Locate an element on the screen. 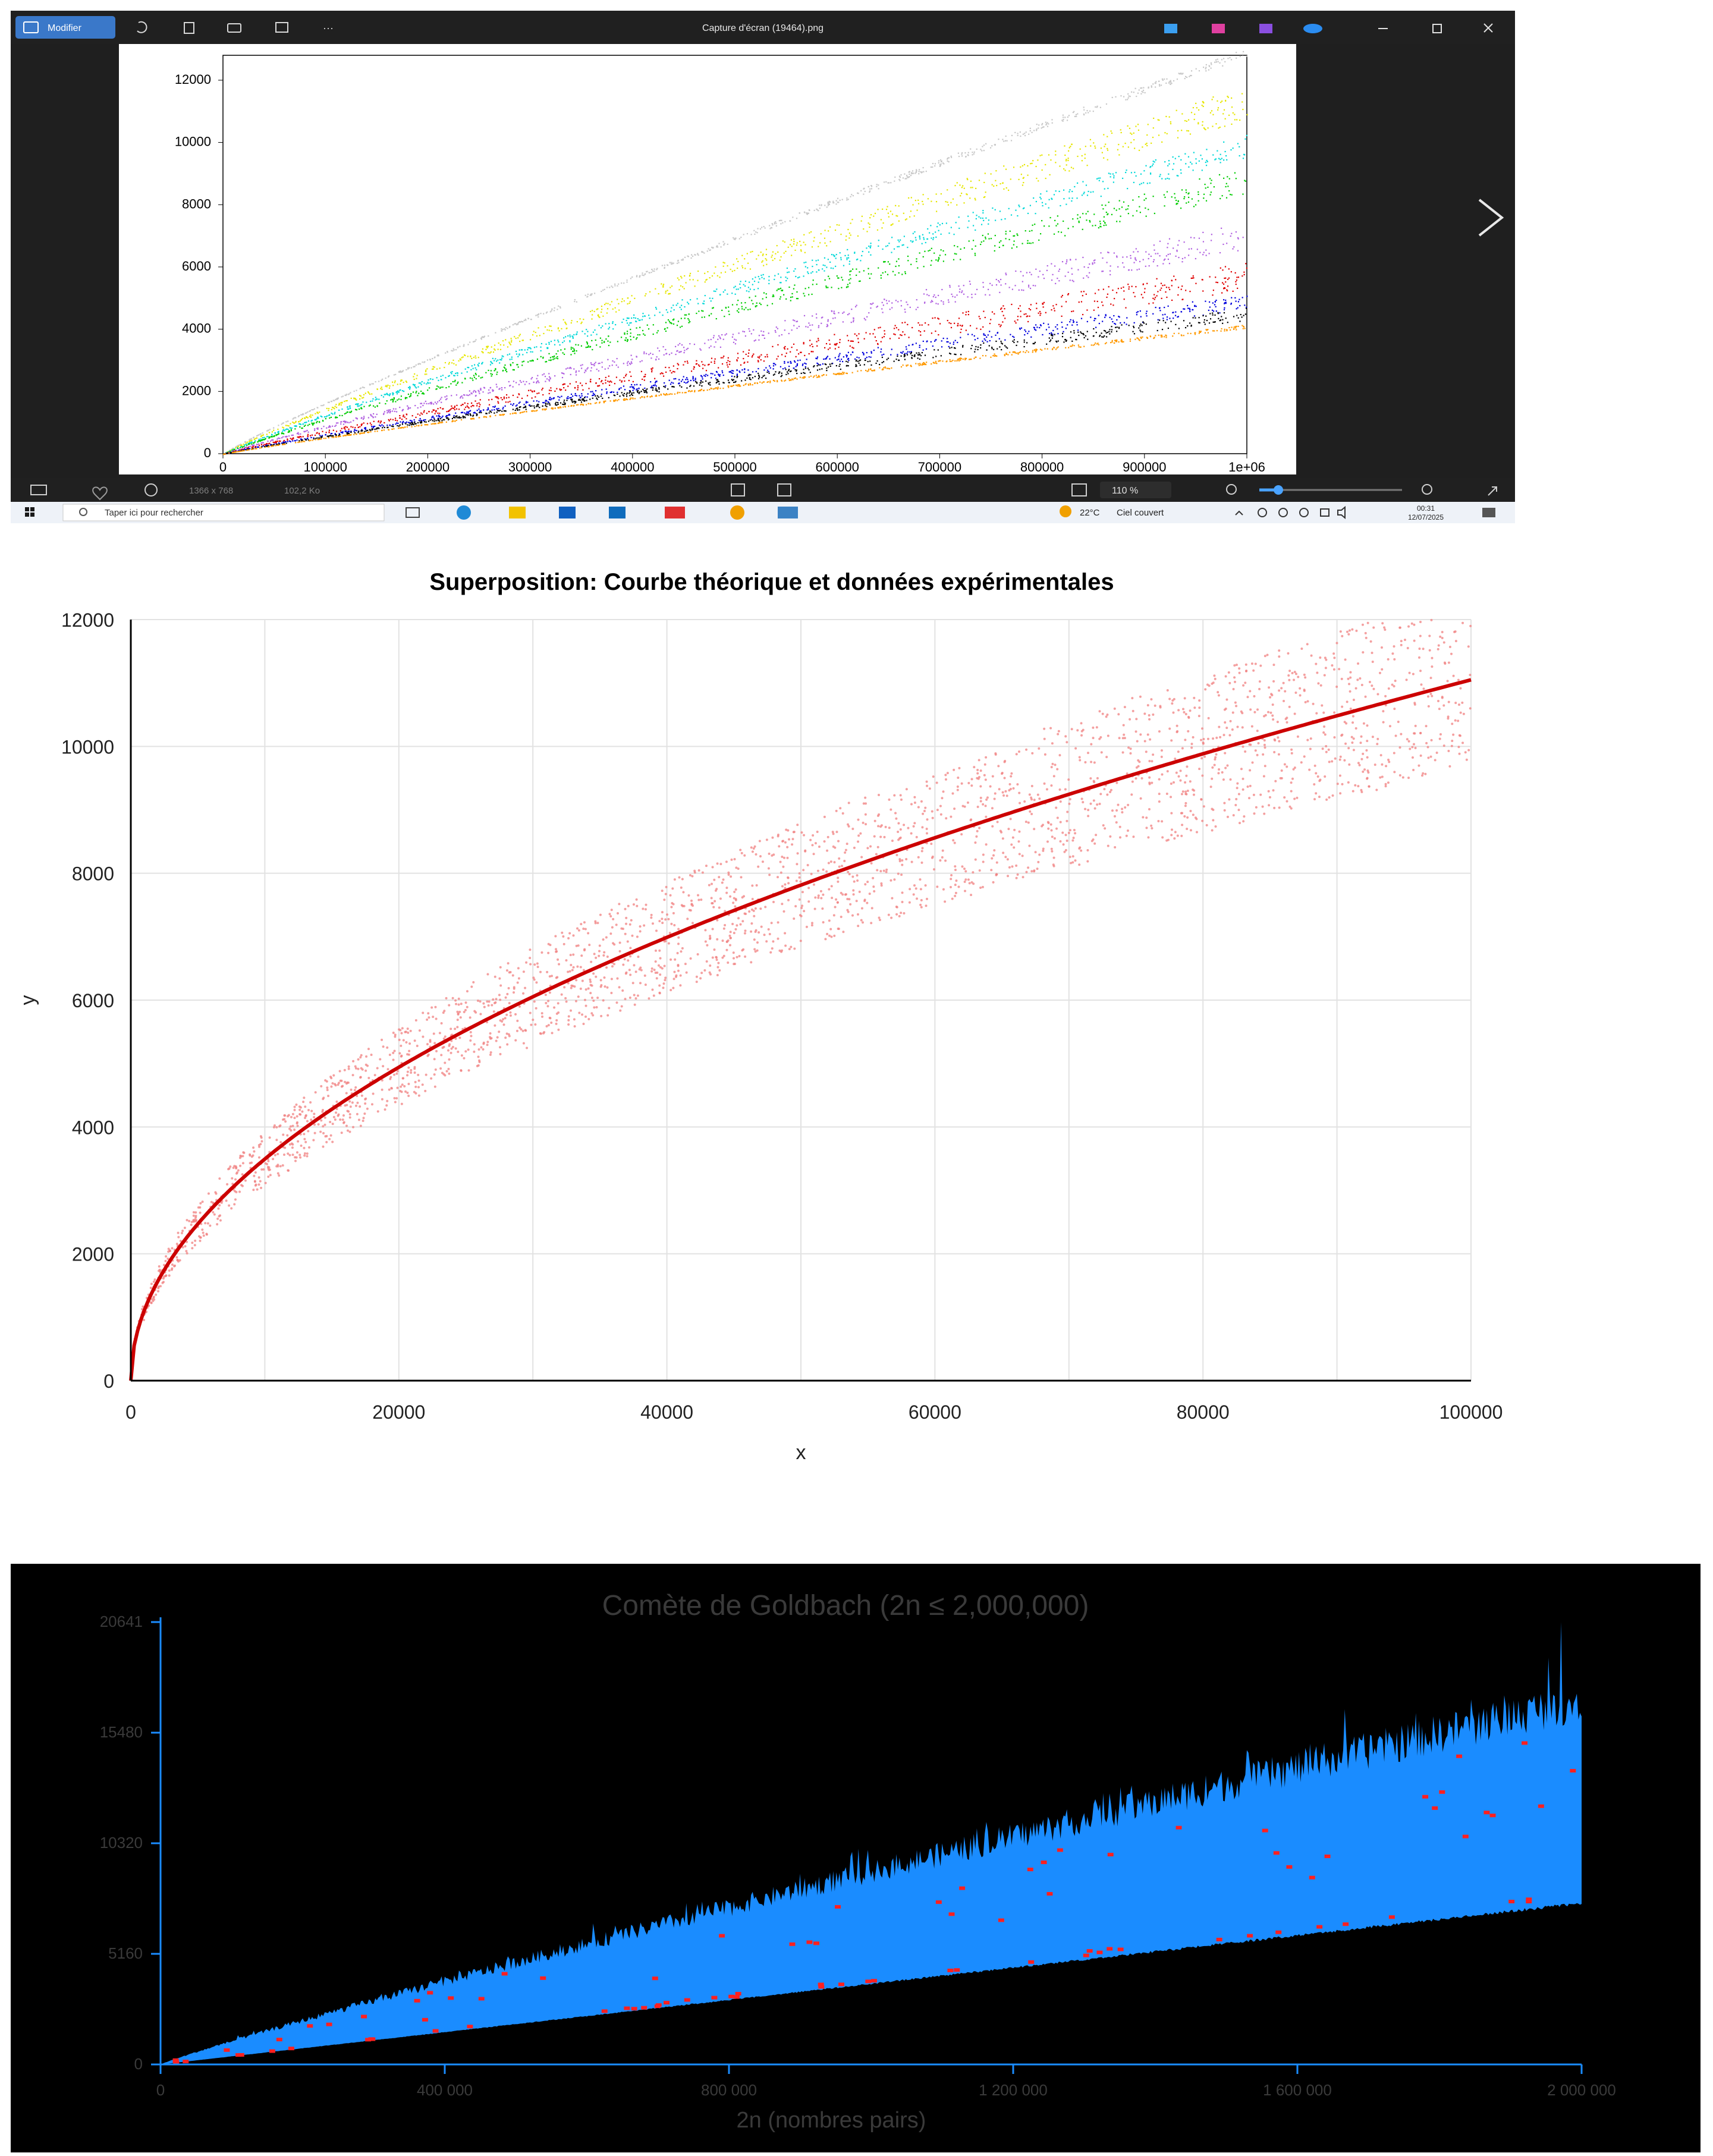 This screenshot has width=1713, height=2156. delete-icon is located at coordinates (189, 28).